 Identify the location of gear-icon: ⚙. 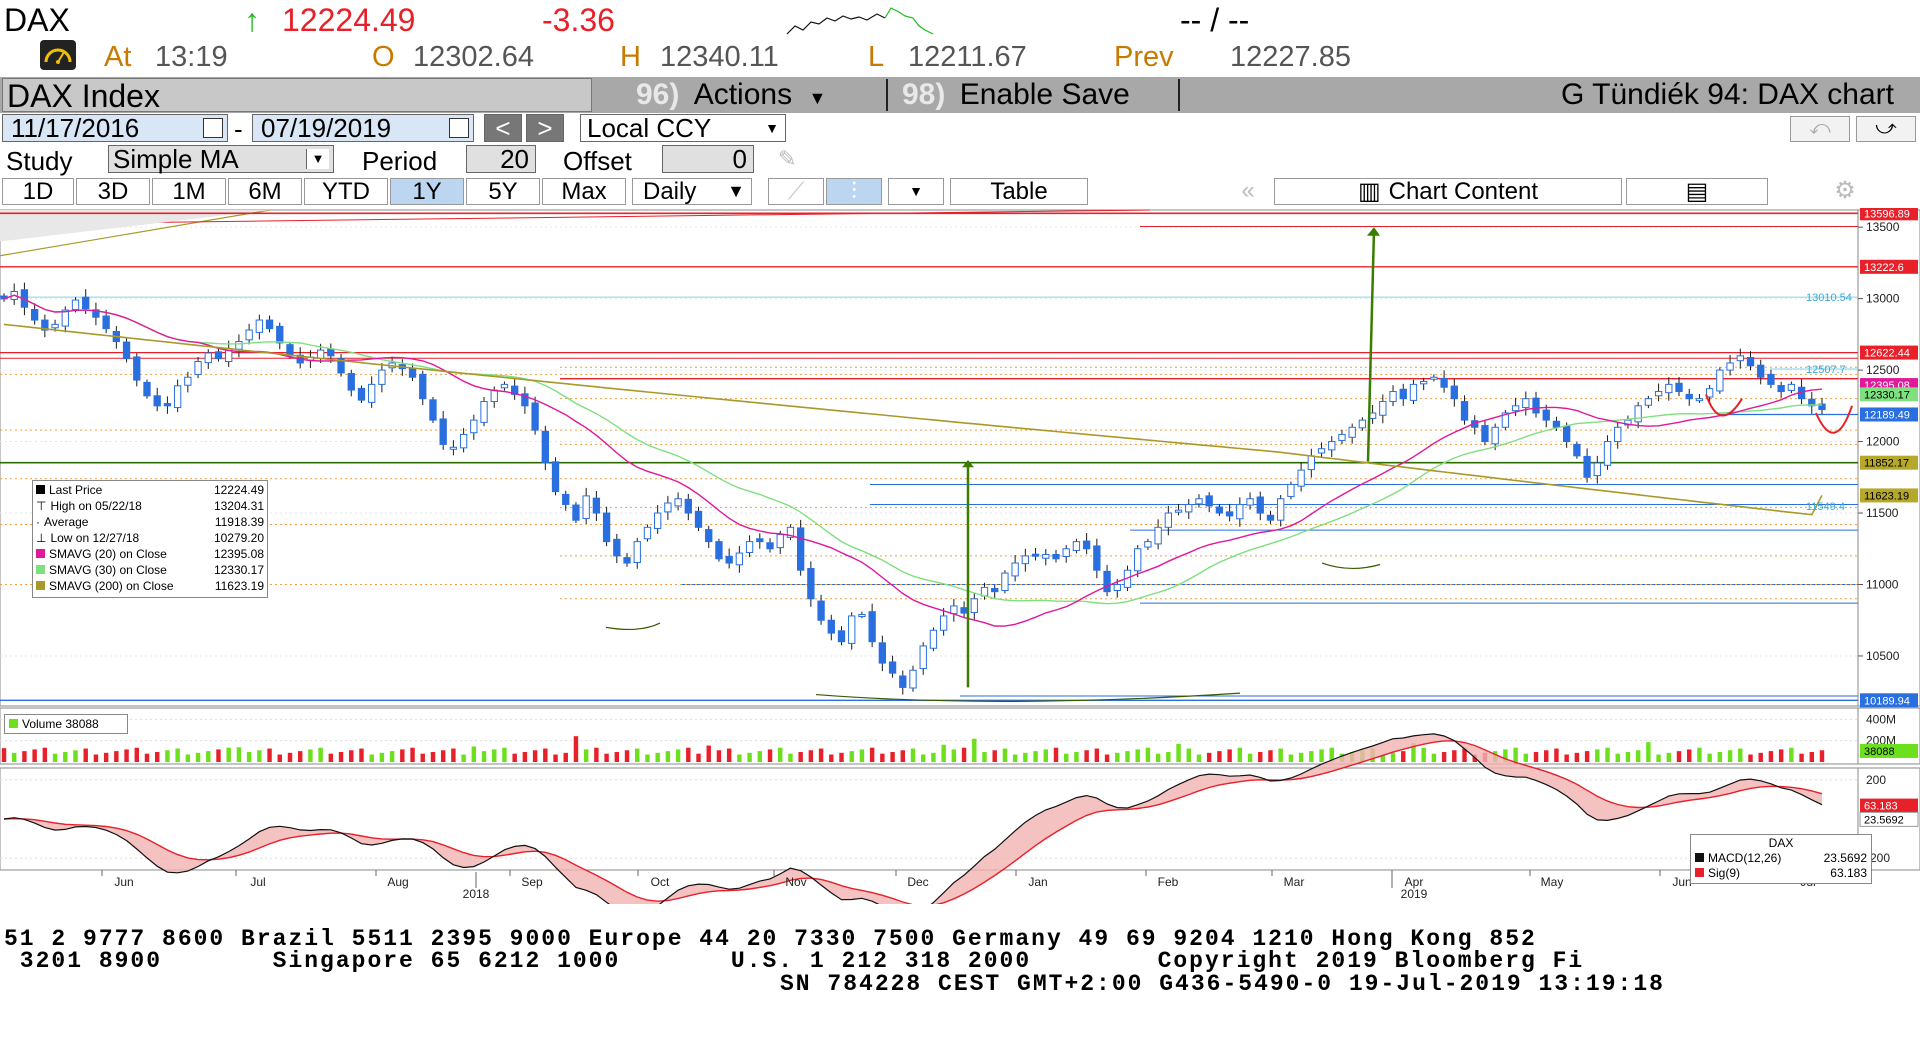
(1845, 191).